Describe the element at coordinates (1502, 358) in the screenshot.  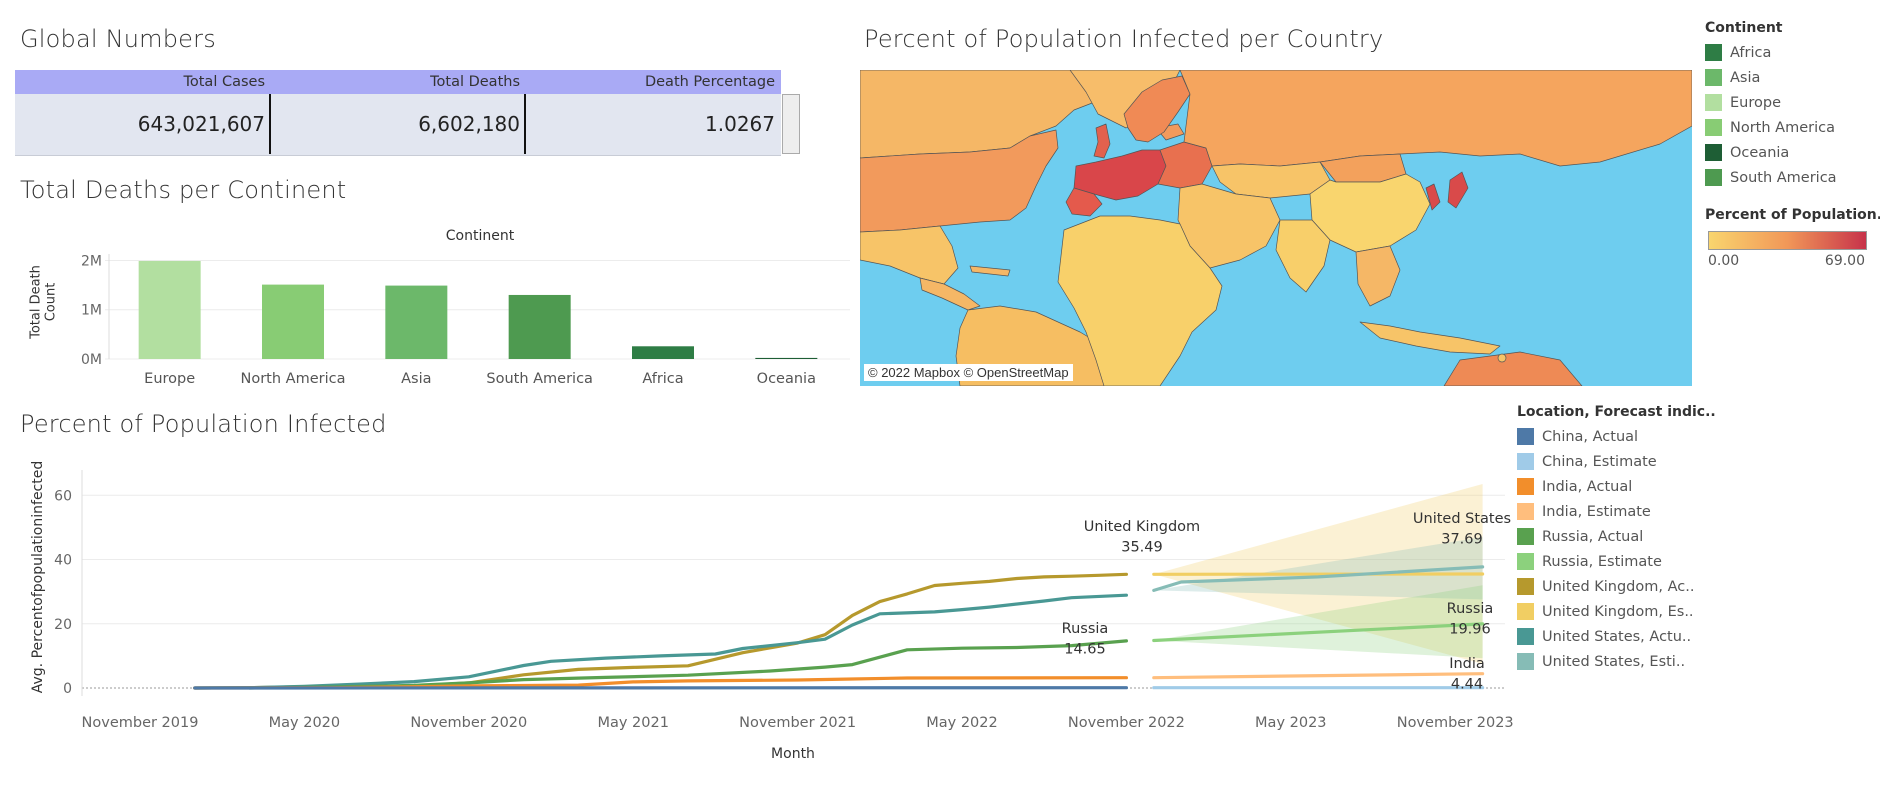
I see `island-shape` at that location.